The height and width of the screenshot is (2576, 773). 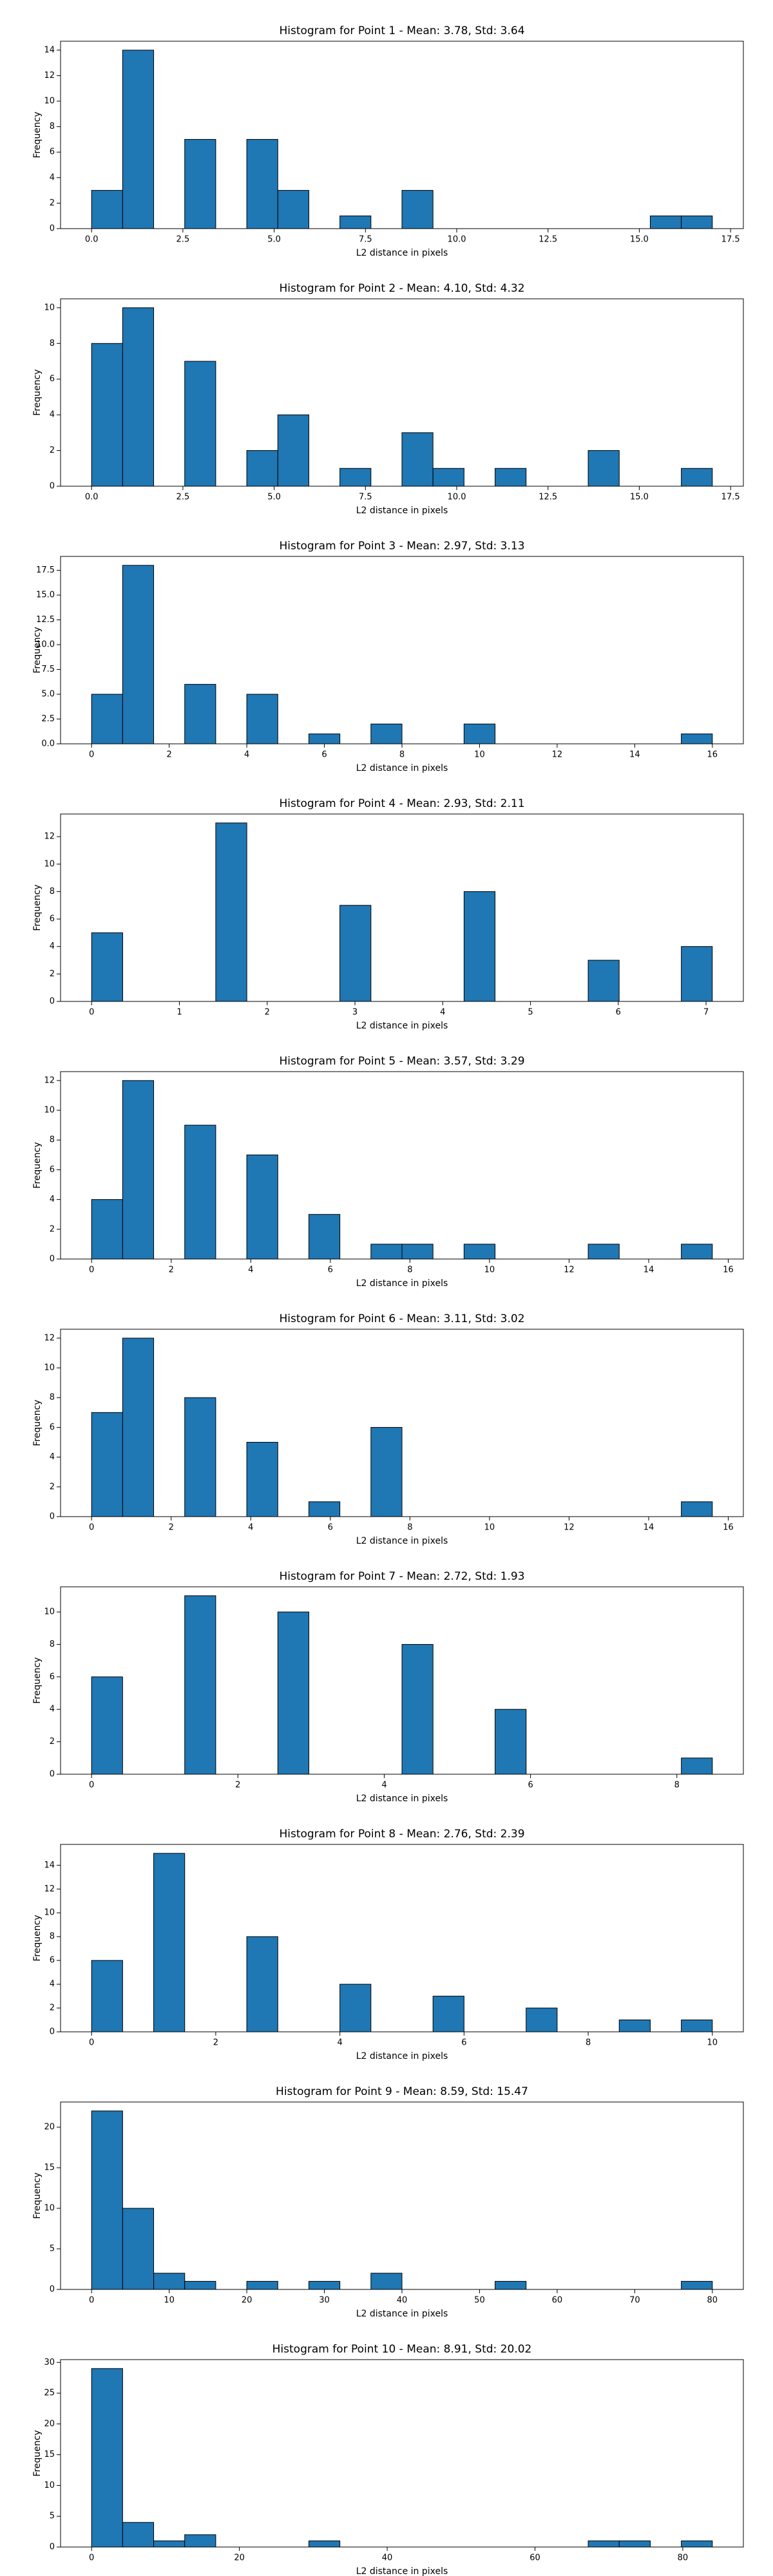 I want to click on x-tick-label: 7.5, so click(x=365, y=497).